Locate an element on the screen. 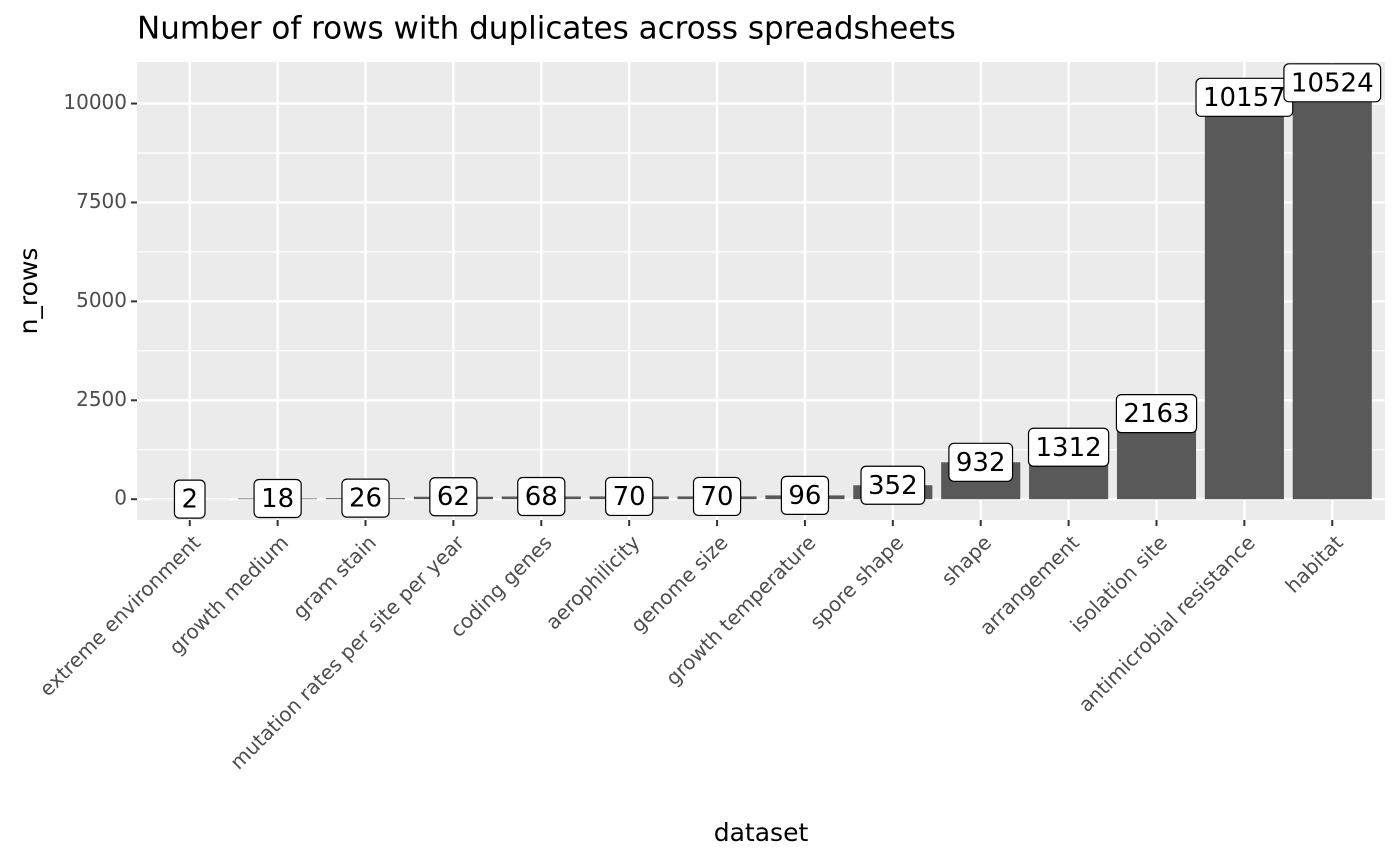 This screenshot has width=1400, height=865. value-label: 932 is located at coordinates (981, 462).